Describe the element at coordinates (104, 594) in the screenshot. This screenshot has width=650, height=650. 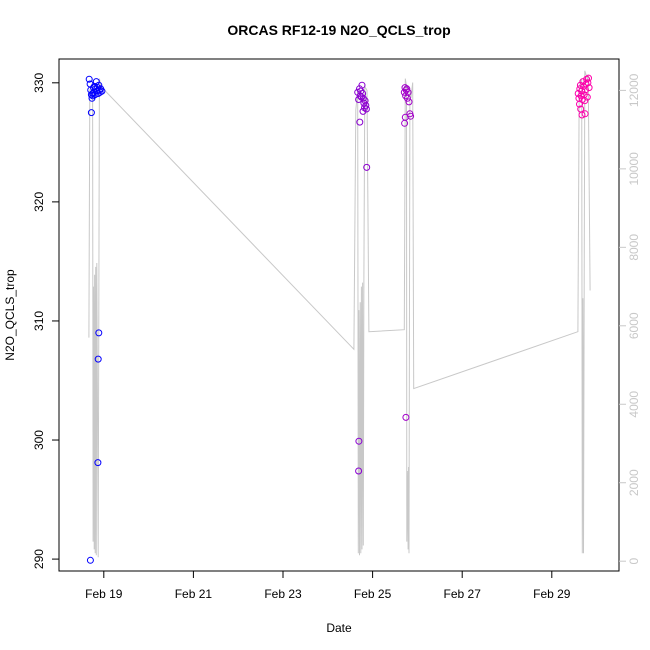
I see `x-tick-label: Feb 19` at that location.